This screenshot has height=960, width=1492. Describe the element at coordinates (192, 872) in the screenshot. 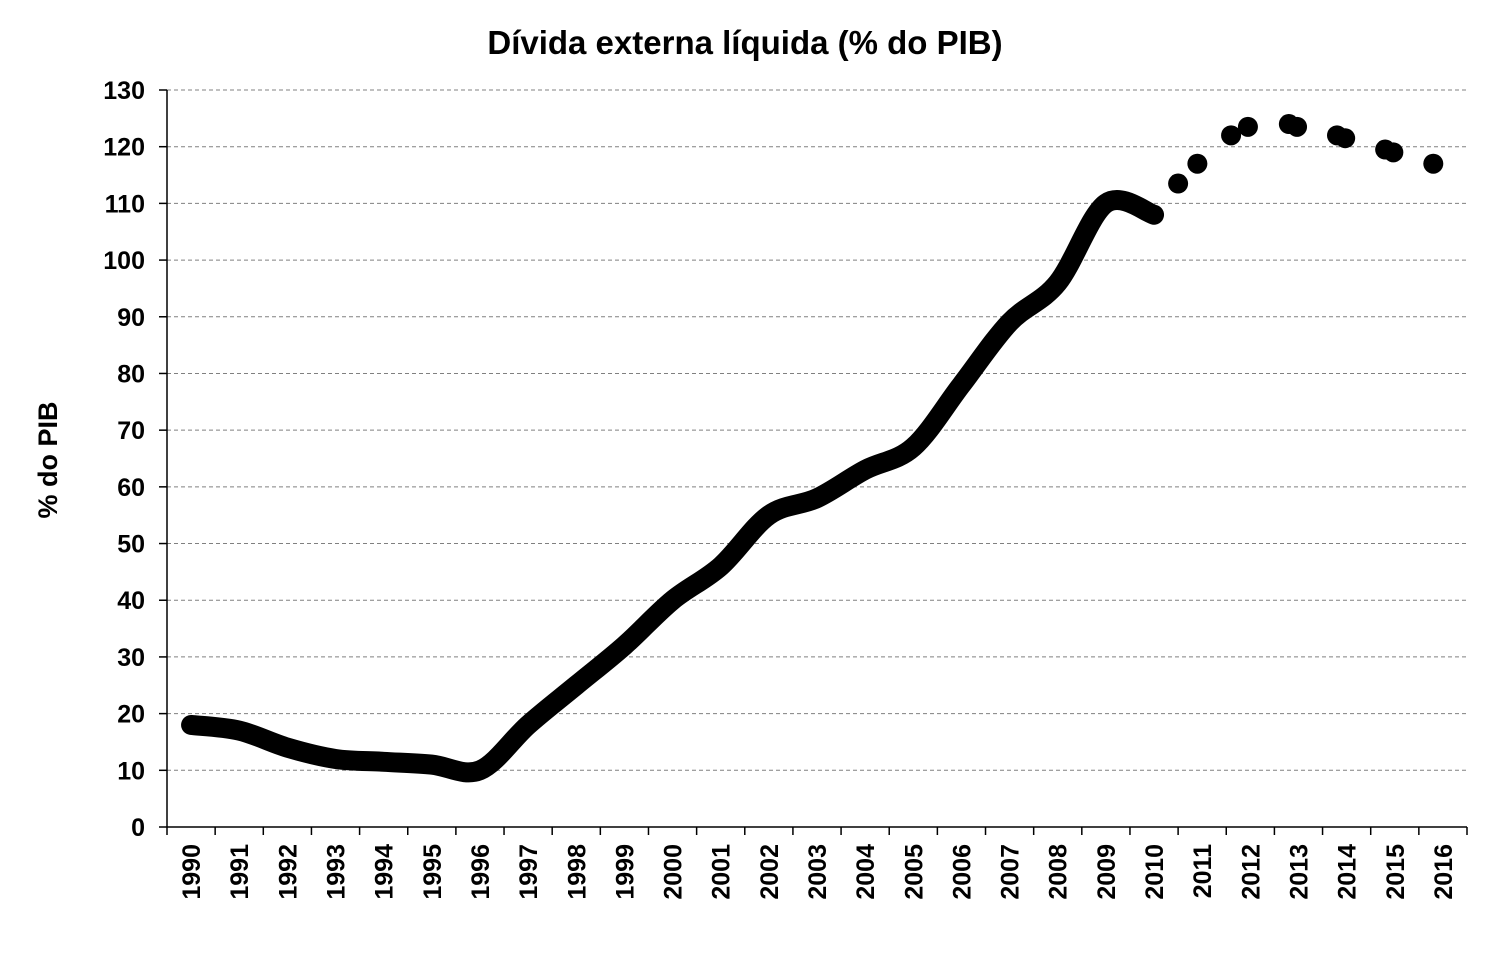

I see `x-tick-label-1990: 1990` at that location.